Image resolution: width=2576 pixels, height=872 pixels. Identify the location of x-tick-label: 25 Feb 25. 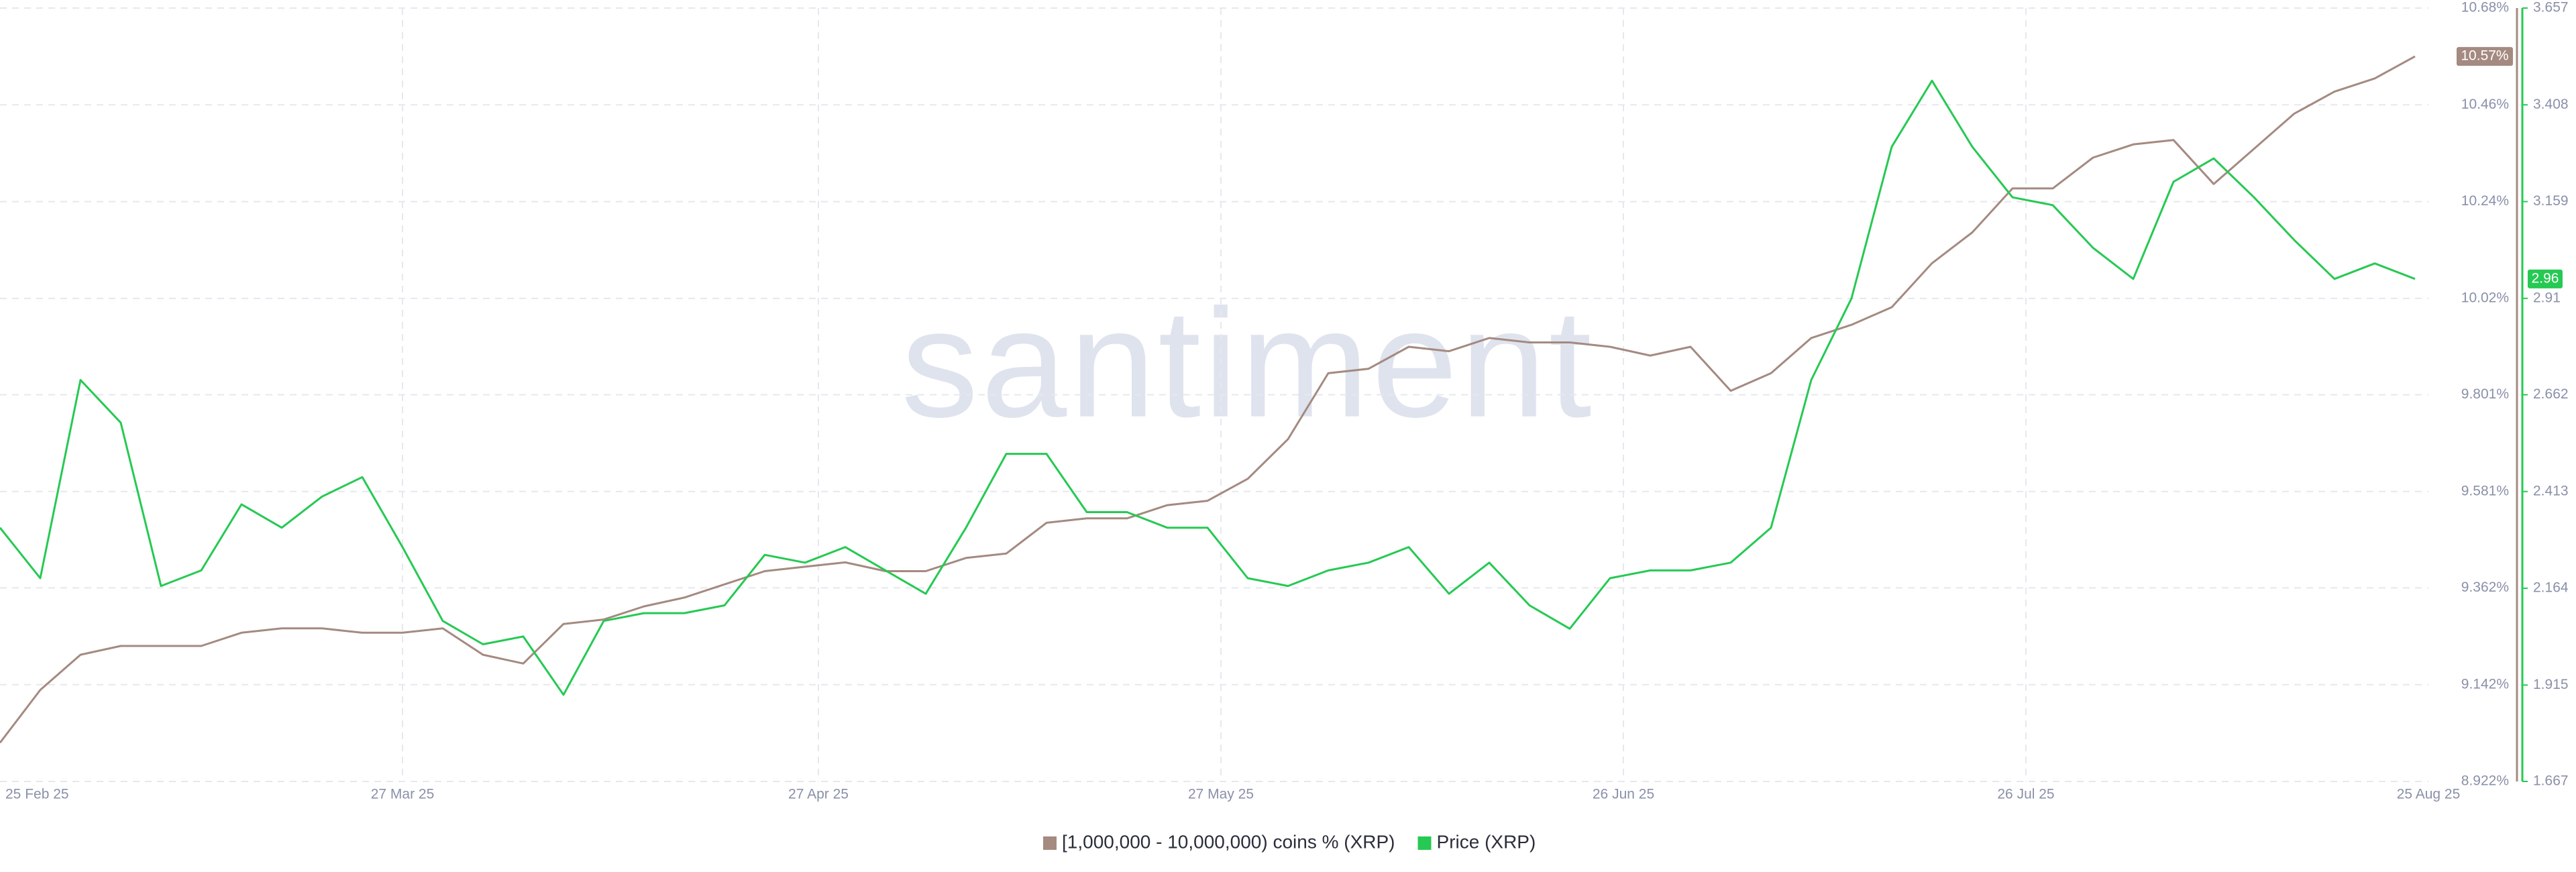
(37, 795).